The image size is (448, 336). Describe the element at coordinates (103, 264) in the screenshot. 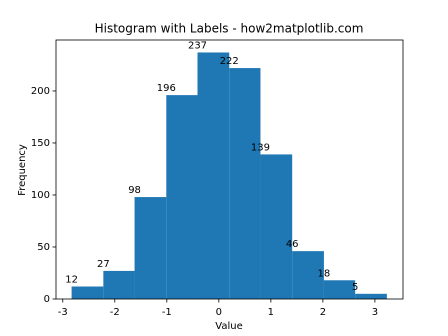

I see `value-label: 27` at that location.